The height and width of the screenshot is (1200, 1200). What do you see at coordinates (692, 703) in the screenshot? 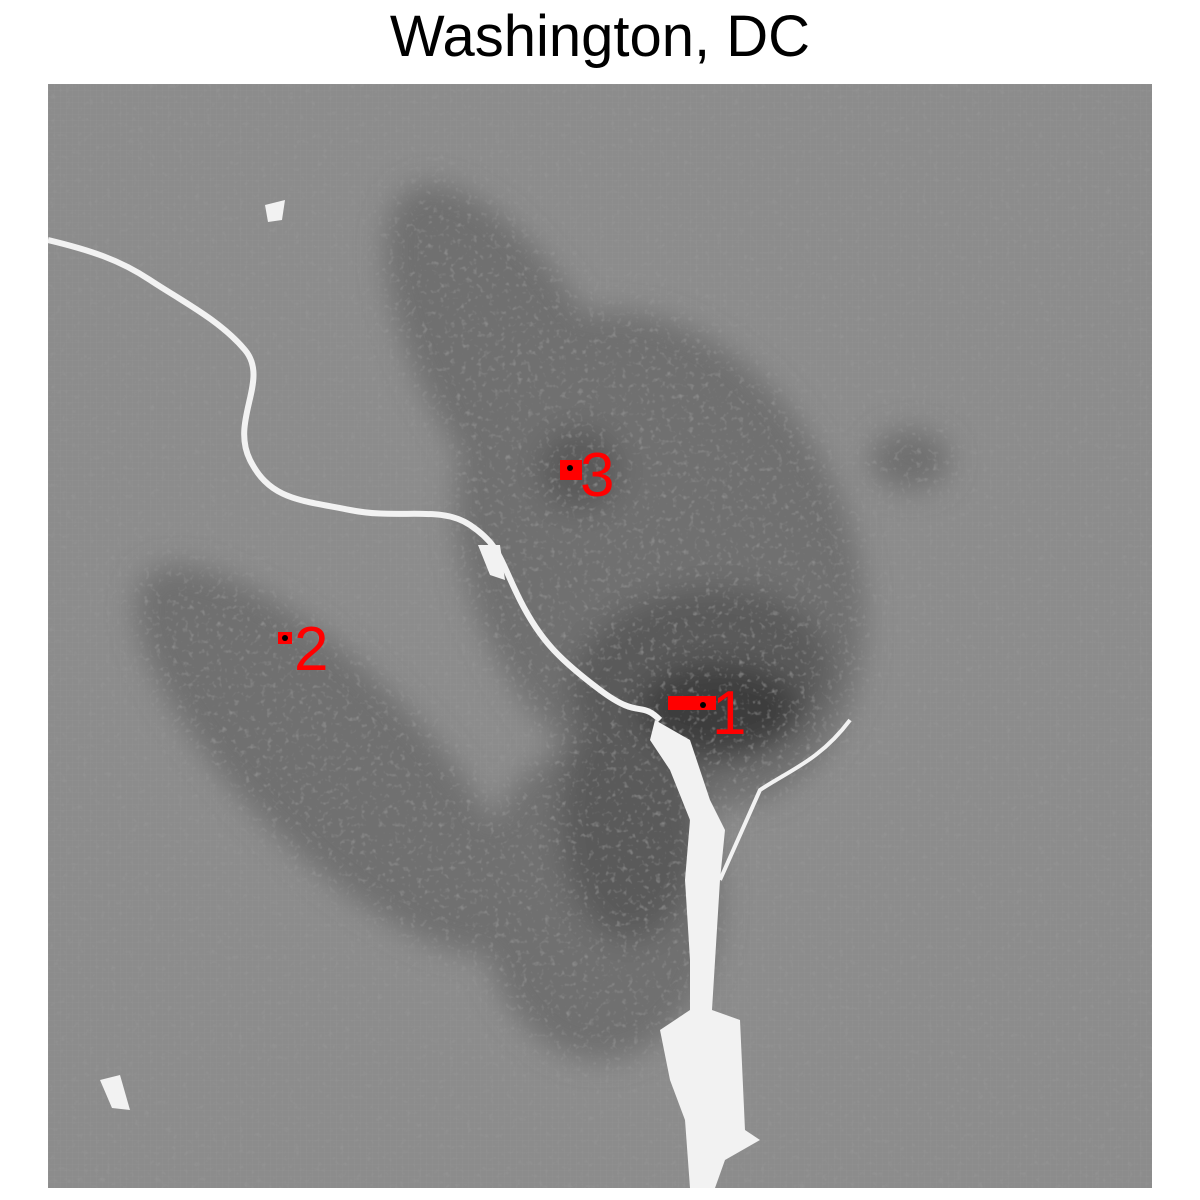
I see `marker-area` at bounding box center [692, 703].